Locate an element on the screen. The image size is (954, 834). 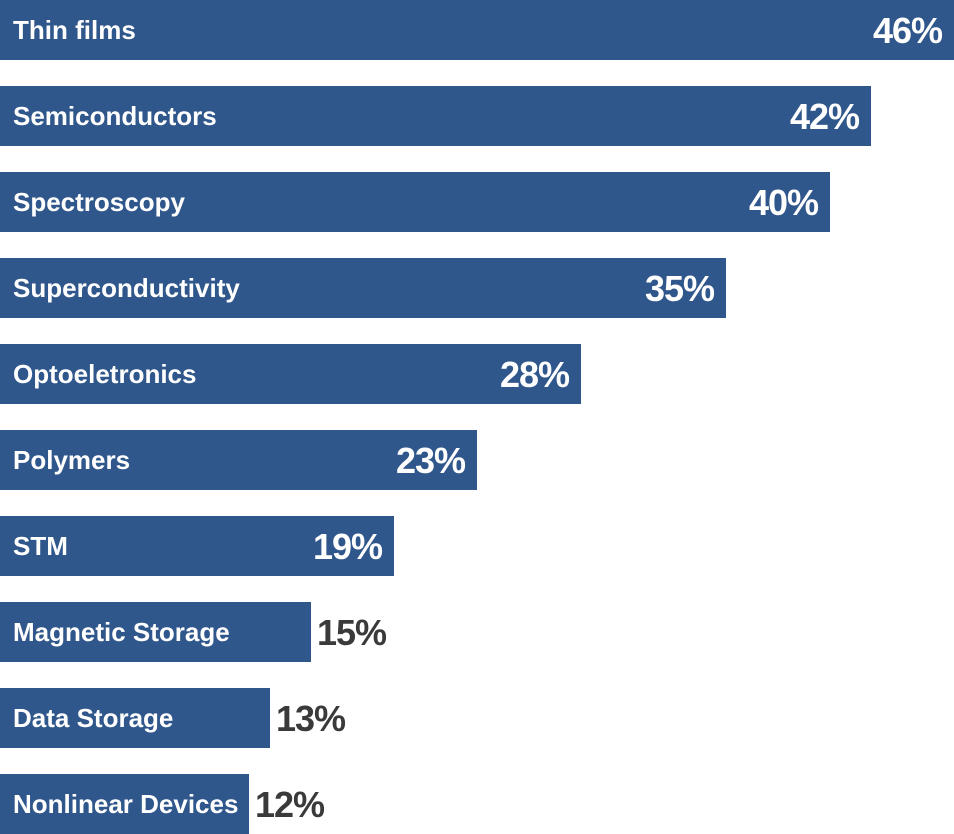
value-label: 19% is located at coordinates (348, 546).